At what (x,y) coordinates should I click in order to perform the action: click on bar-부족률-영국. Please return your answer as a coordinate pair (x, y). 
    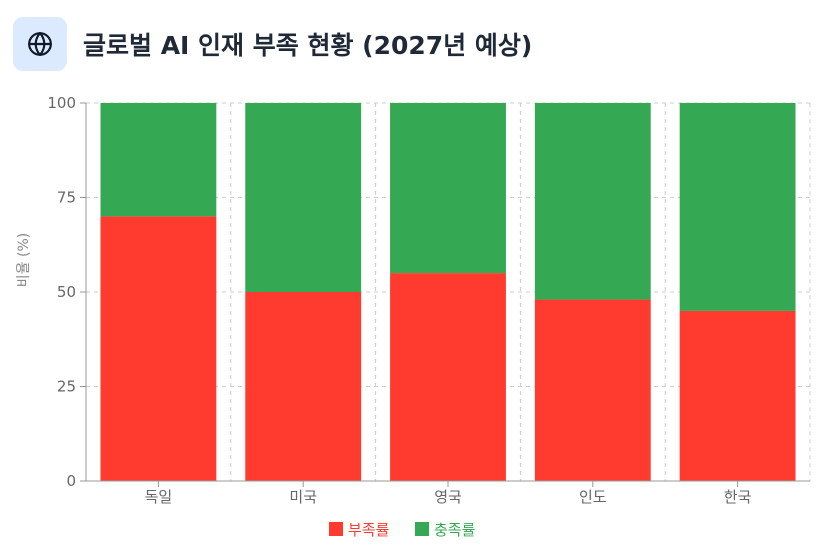
    Looking at the image, I should click on (448, 377).